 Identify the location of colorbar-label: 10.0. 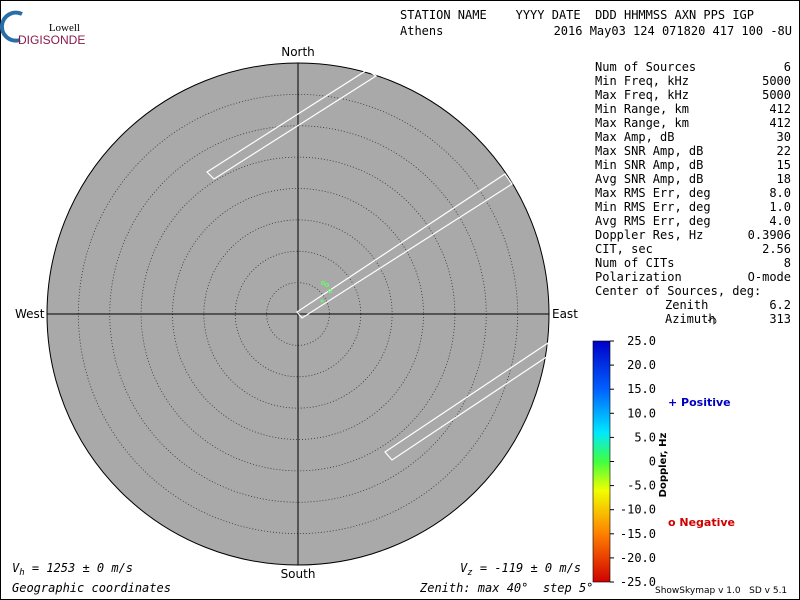
(641, 413).